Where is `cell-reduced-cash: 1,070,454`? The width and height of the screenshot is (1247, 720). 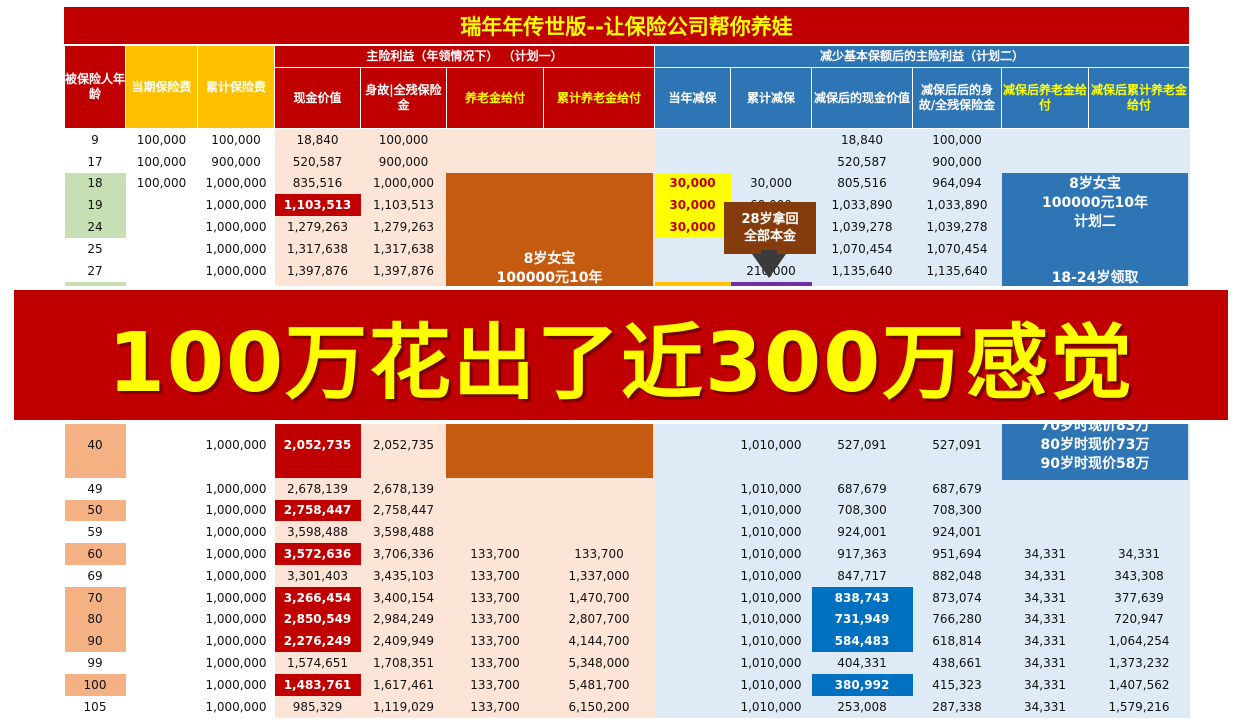
cell-reduced-cash: 1,070,454 is located at coordinates (862, 248).